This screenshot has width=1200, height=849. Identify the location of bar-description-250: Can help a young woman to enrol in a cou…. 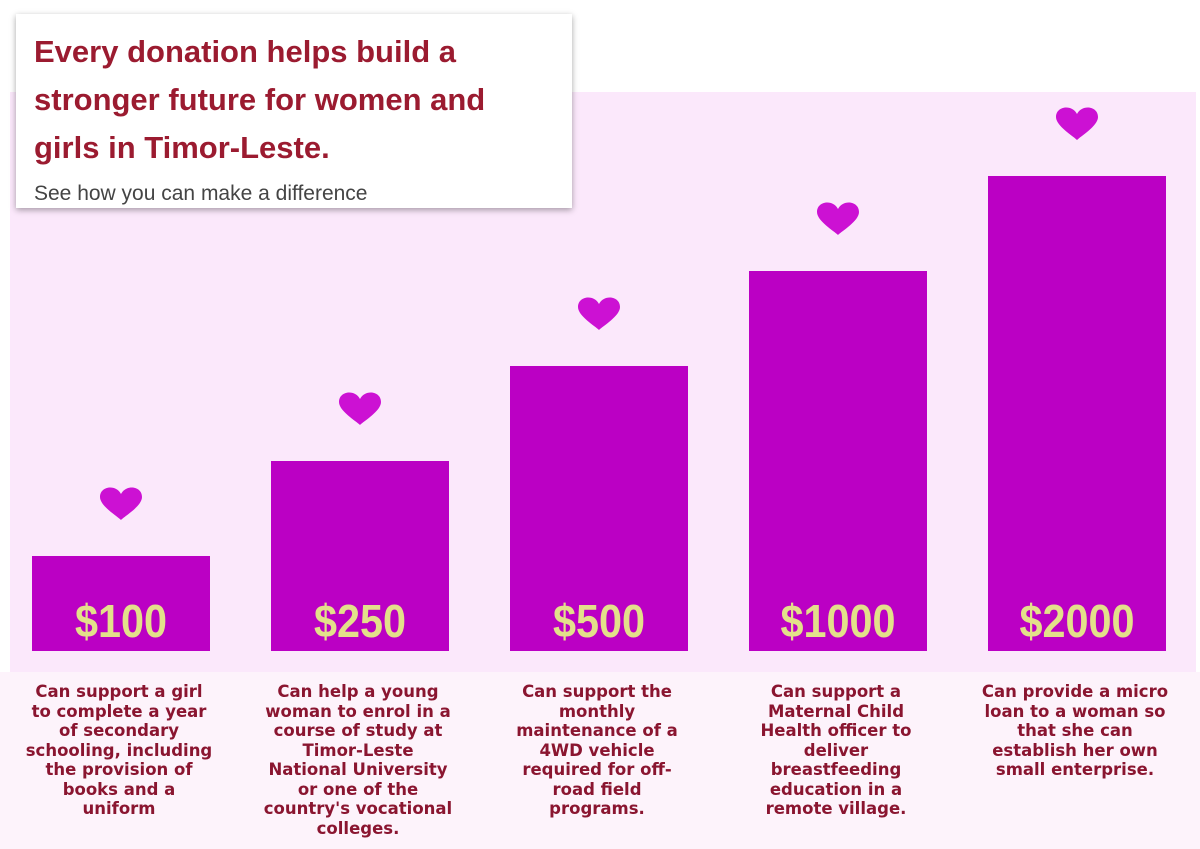
(358, 760).